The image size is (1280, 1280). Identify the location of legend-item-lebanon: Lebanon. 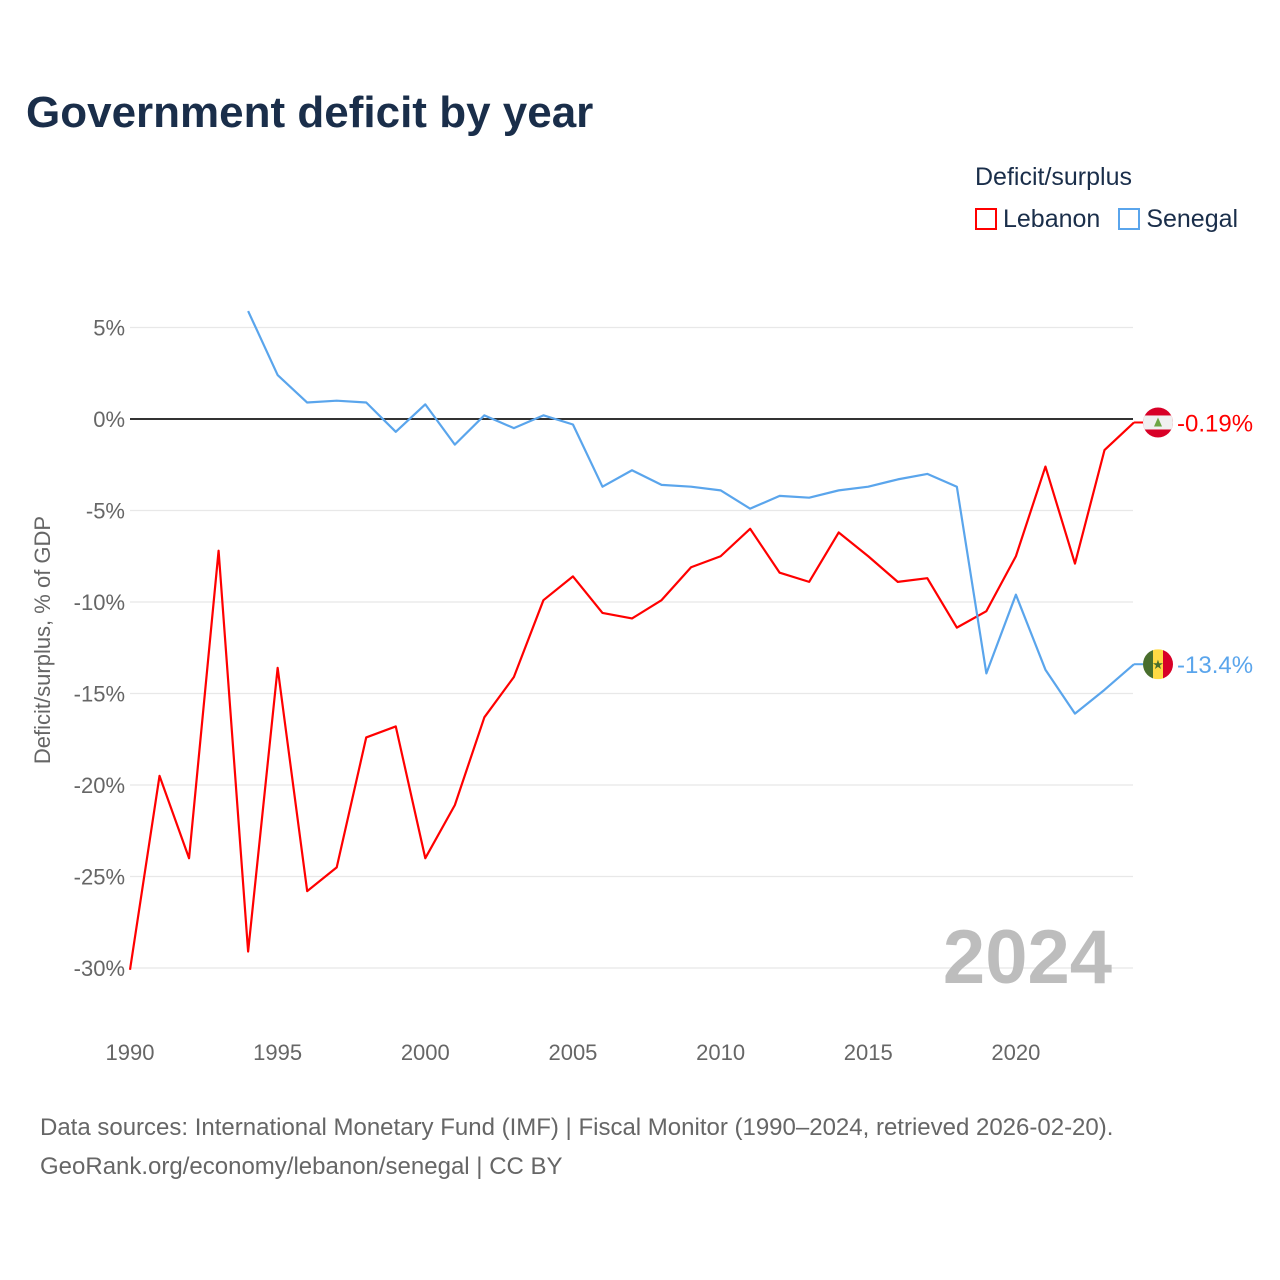
(1037, 219).